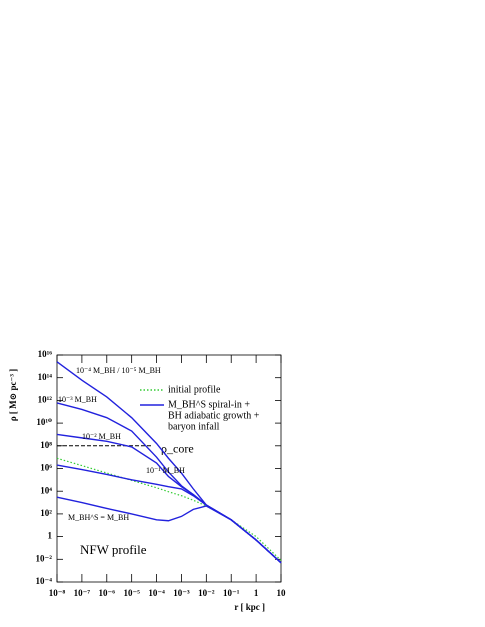 The width and height of the screenshot is (485, 627). What do you see at coordinates (45, 354) in the screenshot?
I see `y-tick-label: 10¹⁶` at bounding box center [45, 354].